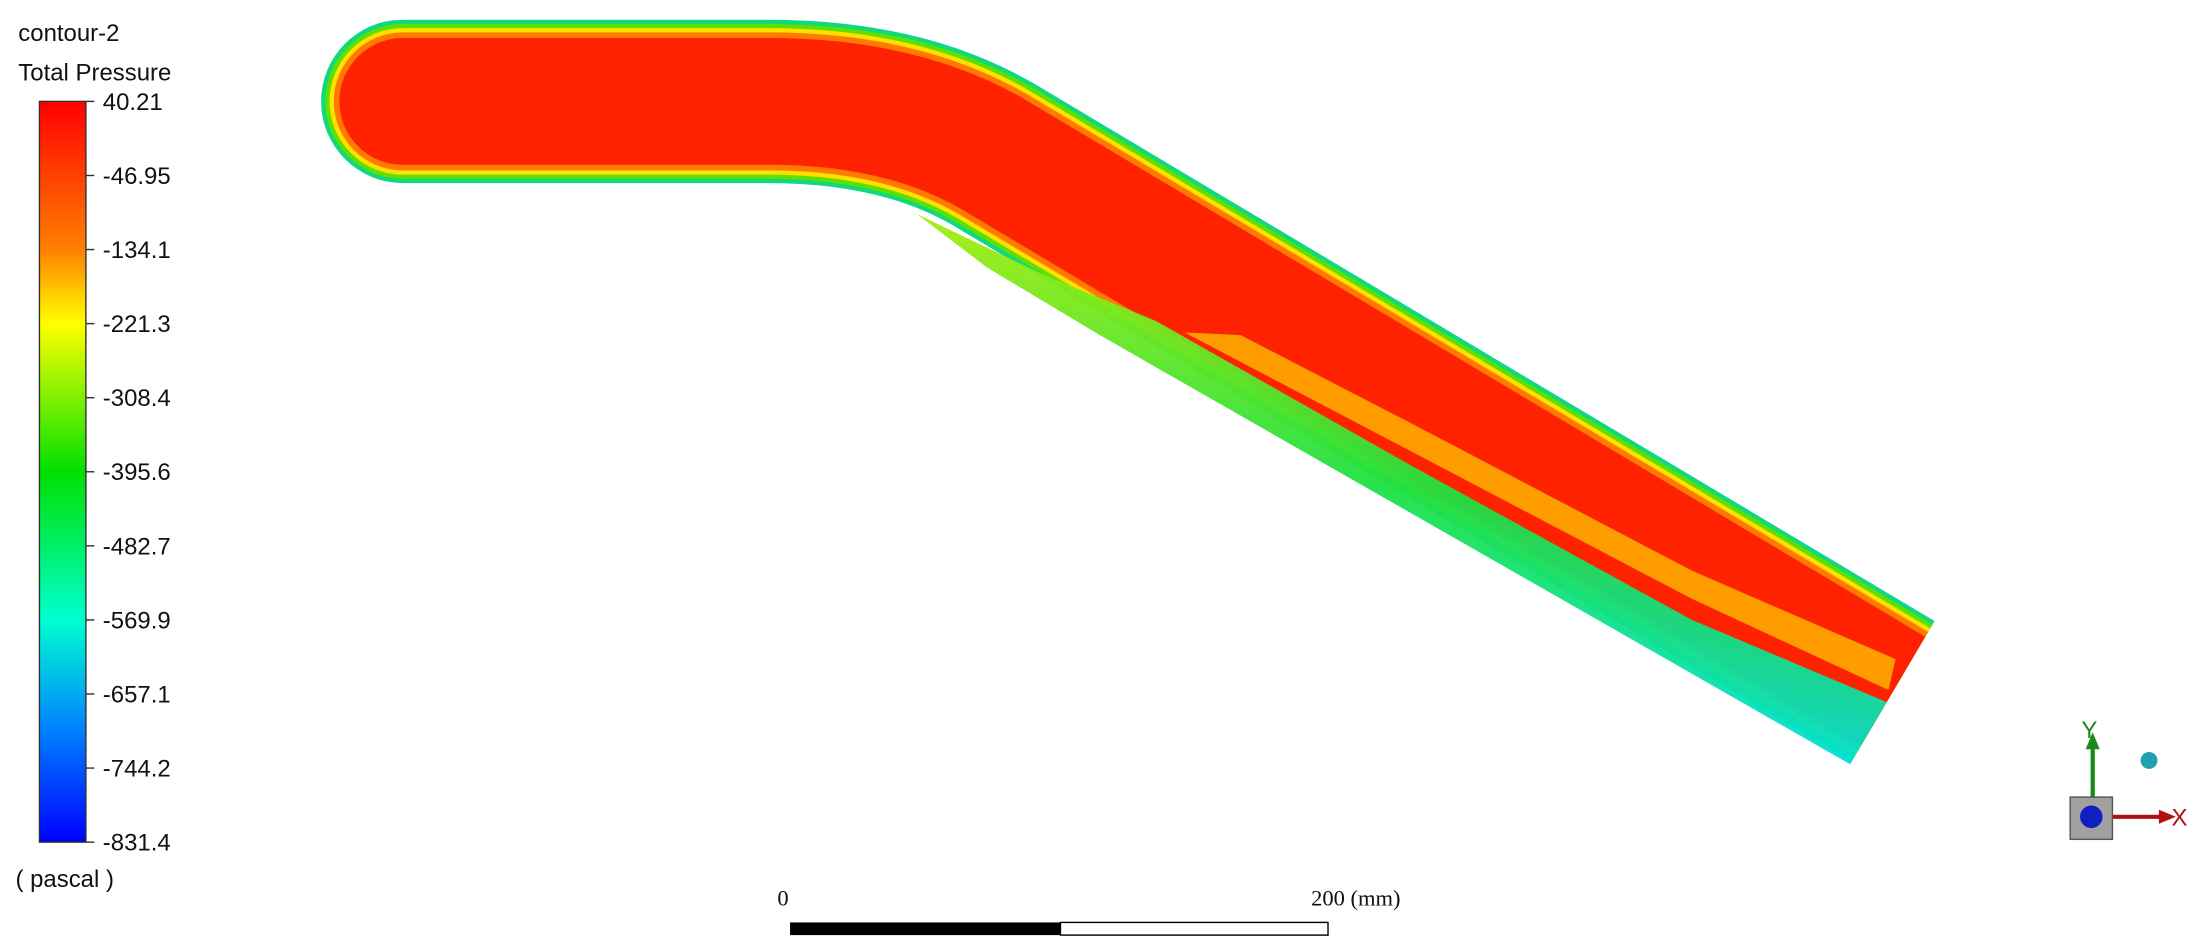 This screenshot has width=2211, height=952. What do you see at coordinates (137, 843) in the screenshot?
I see `legend-level: -831.4` at bounding box center [137, 843].